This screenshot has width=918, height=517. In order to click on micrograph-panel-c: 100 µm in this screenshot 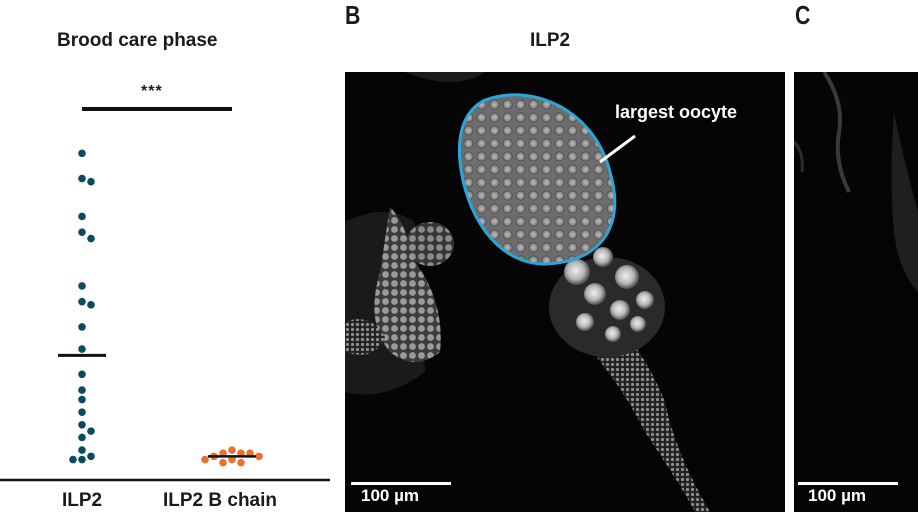, I will do `click(856, 292)`.